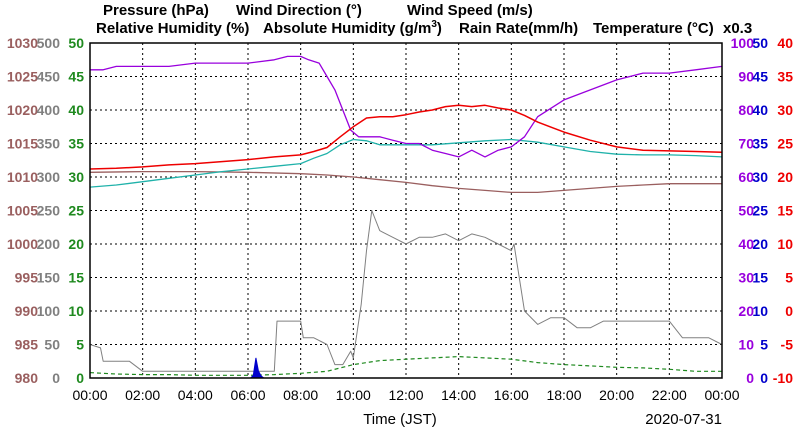 The height and width of the screenshot is (434, 800). Describe the element at coordinates (76, 43) in the screenshot. I see `y-tick-label-wind-speed: 50` at that location.